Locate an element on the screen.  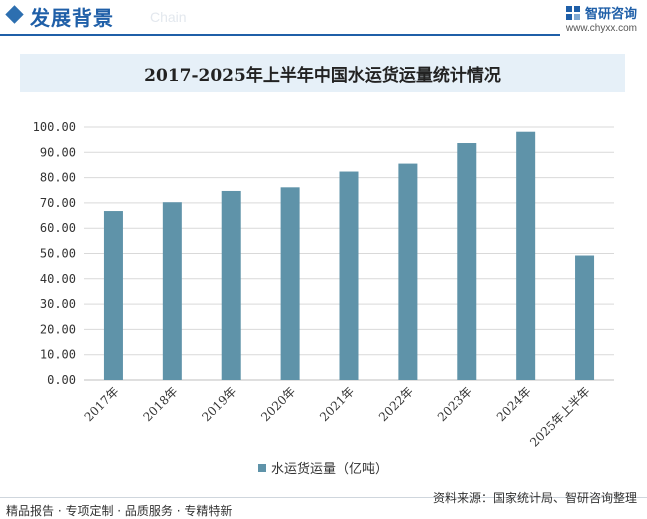
chart-title-band: 2017-2025年上半年中国水运货运量统计情况 is located at coordinates (322, 73).